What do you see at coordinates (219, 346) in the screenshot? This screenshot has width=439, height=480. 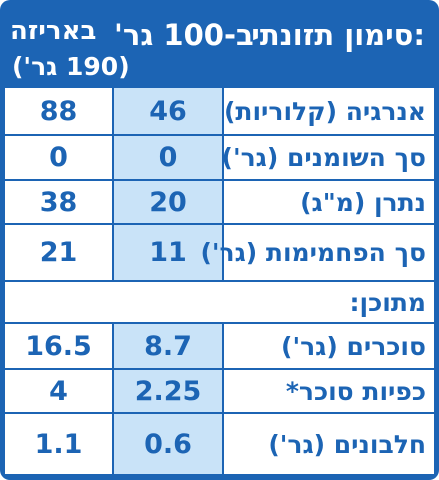 I see `table-row: 16.5 8.7 סוכרים (גר')` at bounding box center [219, 346].